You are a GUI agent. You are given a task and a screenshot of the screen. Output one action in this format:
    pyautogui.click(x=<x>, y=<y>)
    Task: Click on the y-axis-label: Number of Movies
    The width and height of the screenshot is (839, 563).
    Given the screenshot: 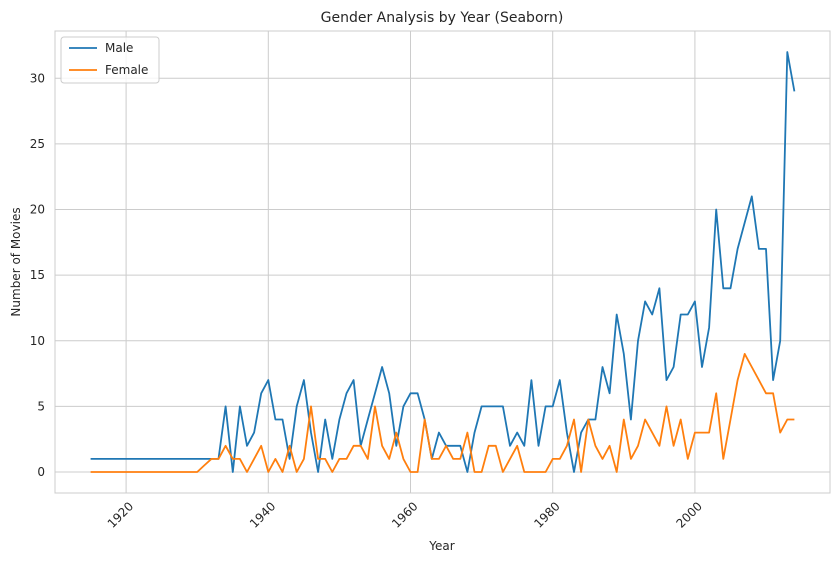 What is the action you would take?
    pyautogui.click(x=16, y=261)
    